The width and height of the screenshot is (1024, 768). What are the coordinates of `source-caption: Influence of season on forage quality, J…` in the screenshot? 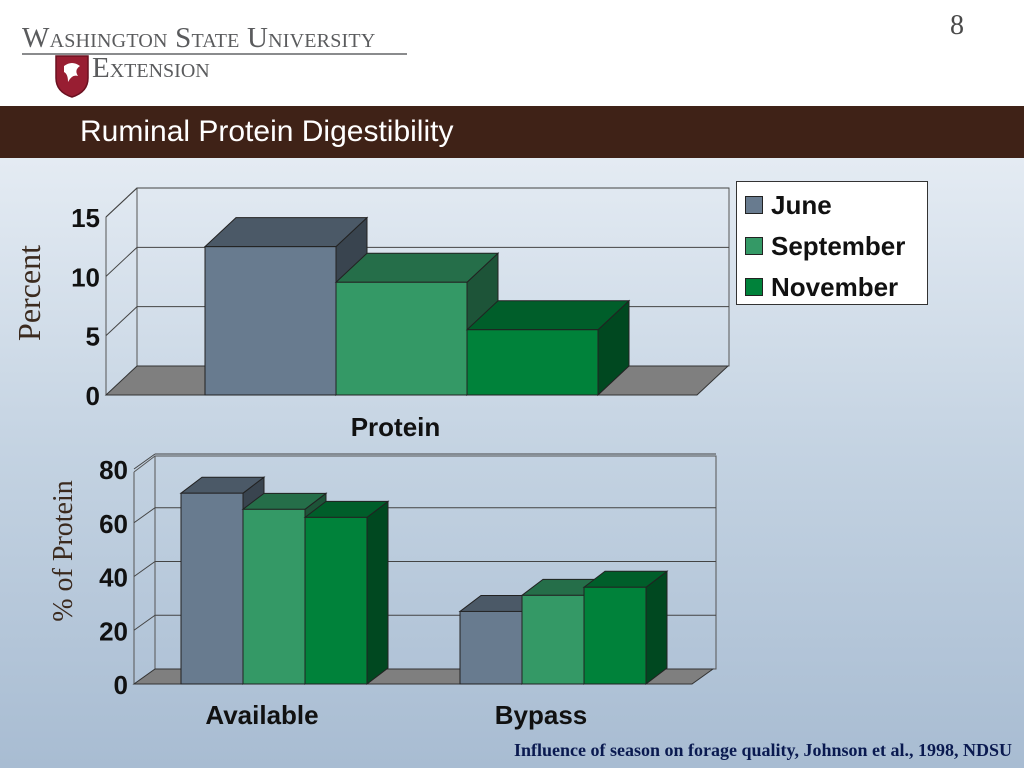 It's located at (762, 750).